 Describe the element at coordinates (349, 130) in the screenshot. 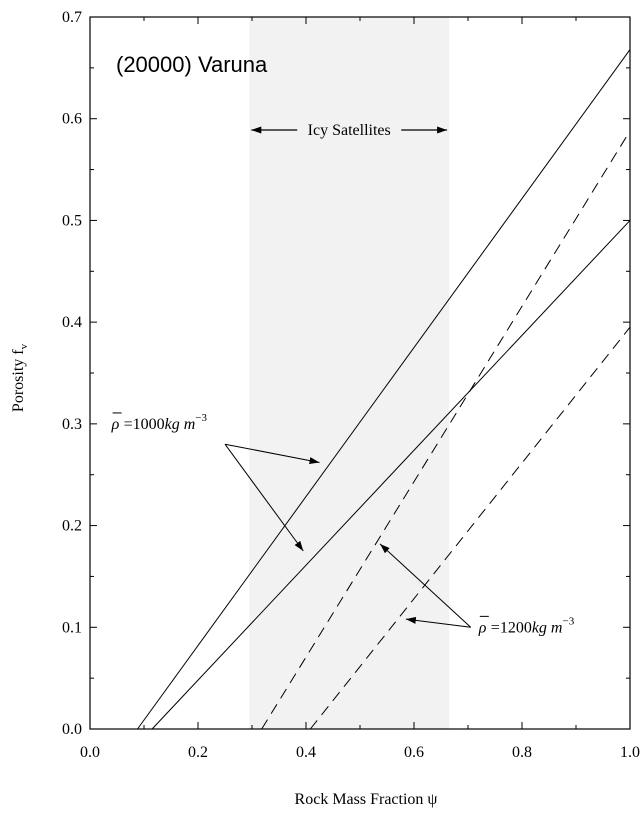

I see `region-label: Icy Satellites` at that location.